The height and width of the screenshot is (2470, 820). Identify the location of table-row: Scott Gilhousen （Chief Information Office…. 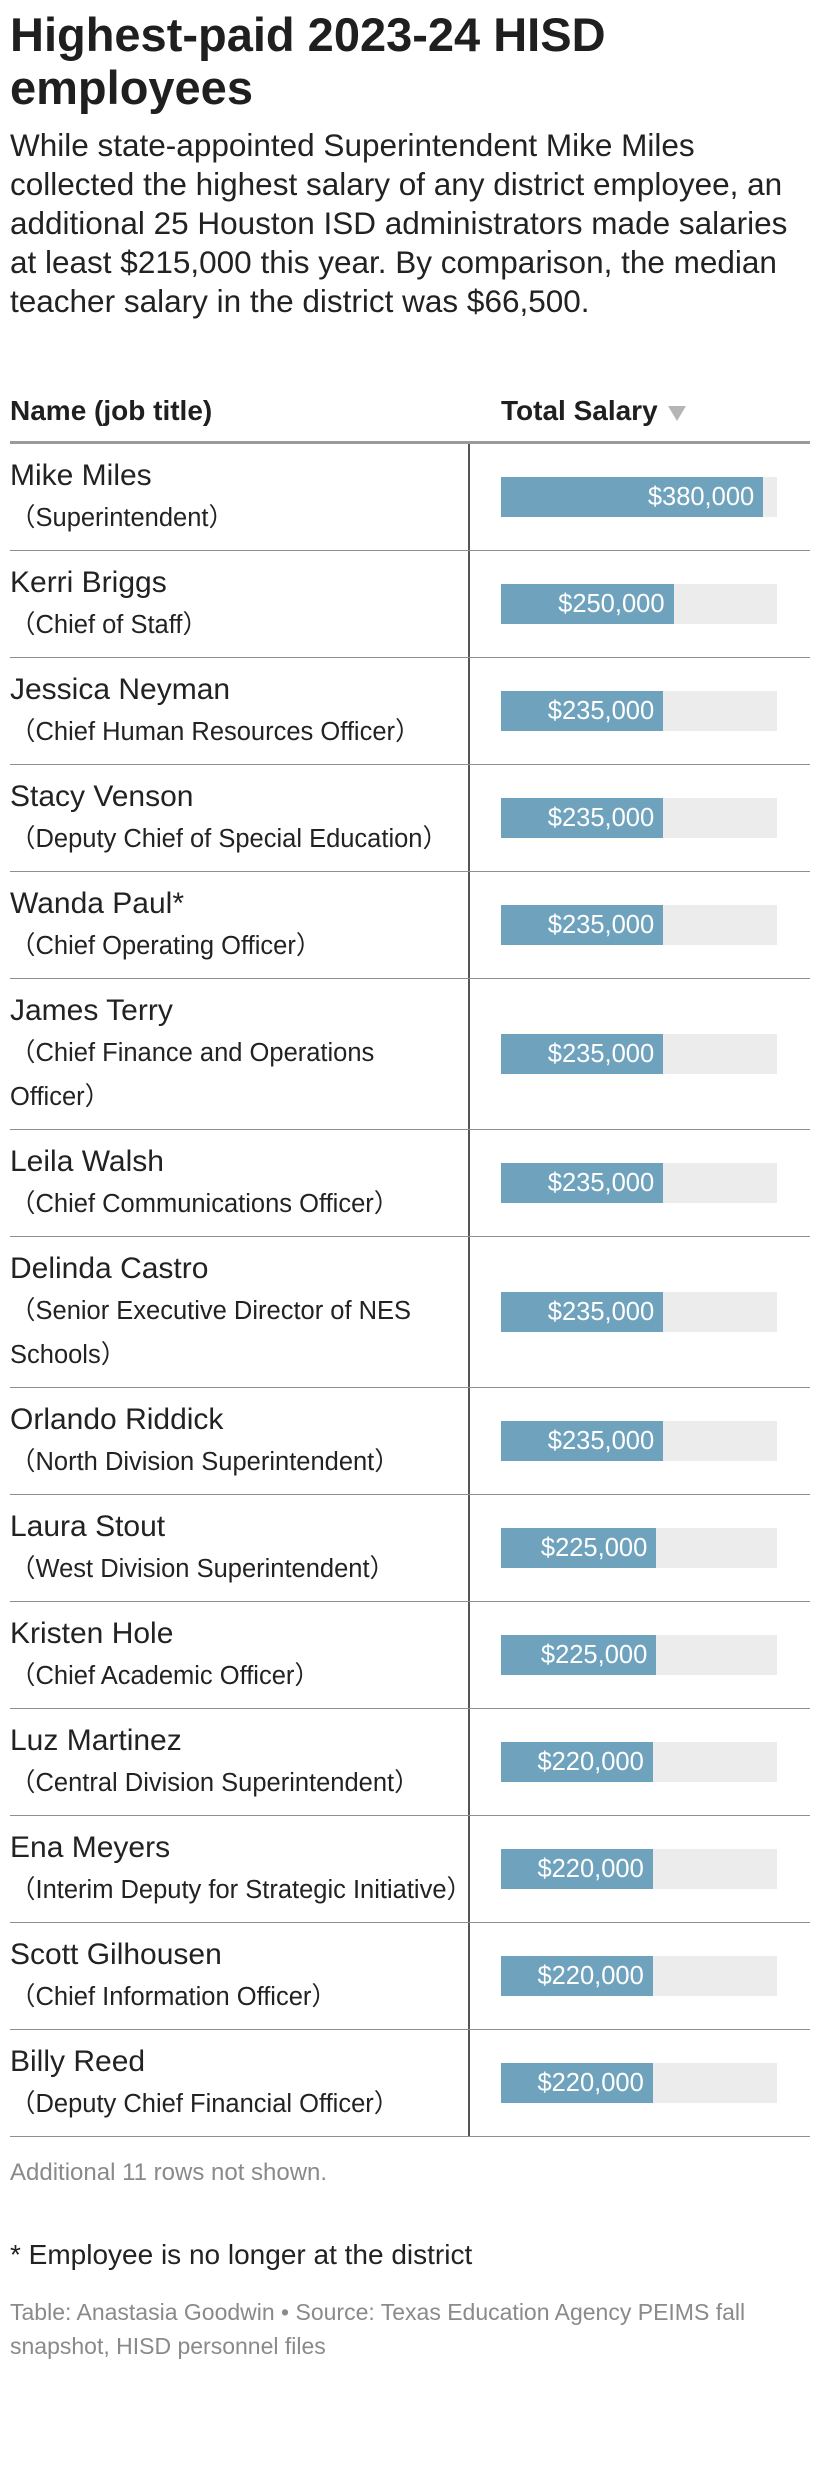
(410, 1976).